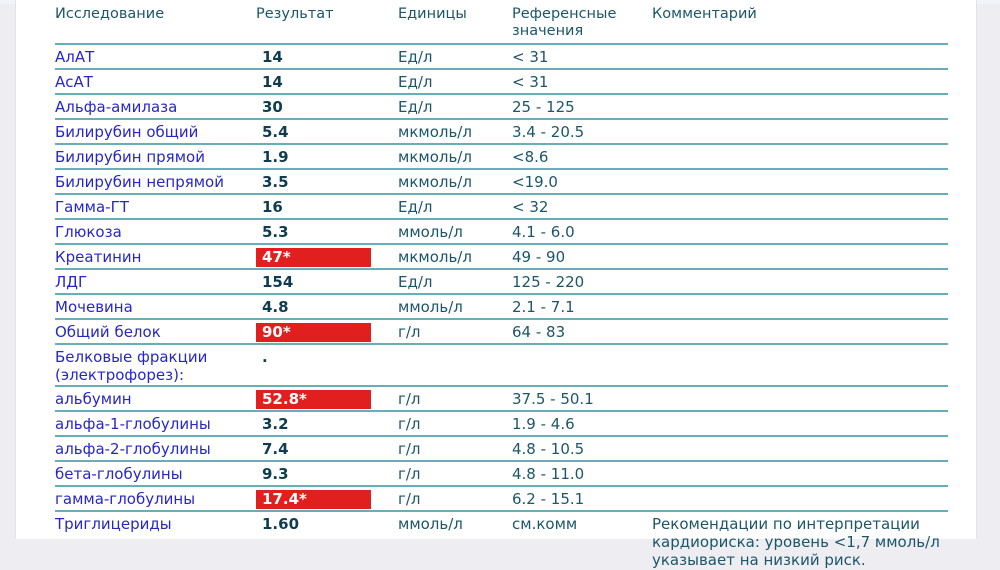 This screenshot has width=1000, height=570. What do you see at coordinates (313, 499) in the screenshot?
I see `result-value-flagged: 17.4*` at bounding box center [313, 499].